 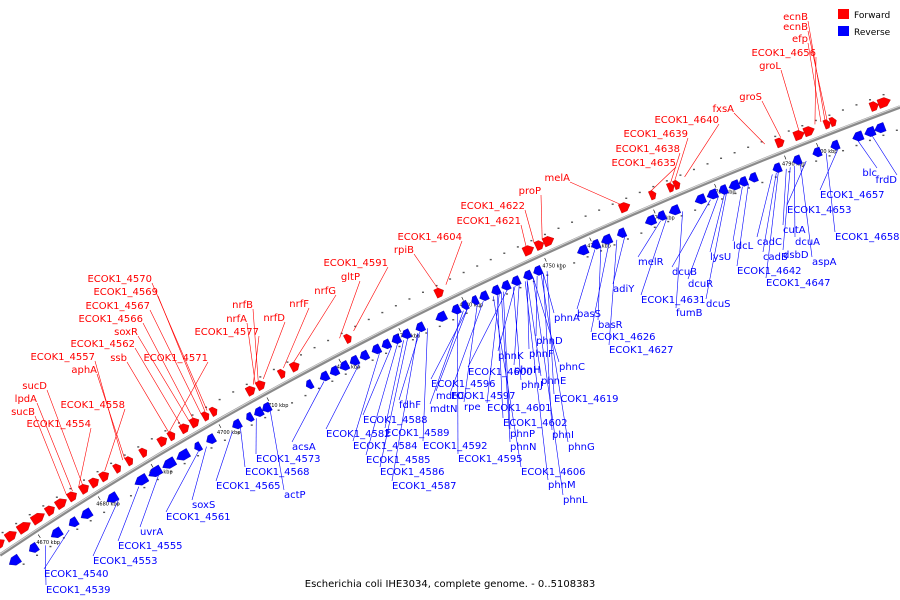 What do you see at coordinates (385, 446) in the screenshot?
I see `gene-label: ECOK1_4584` at bounding box center [385, 446].